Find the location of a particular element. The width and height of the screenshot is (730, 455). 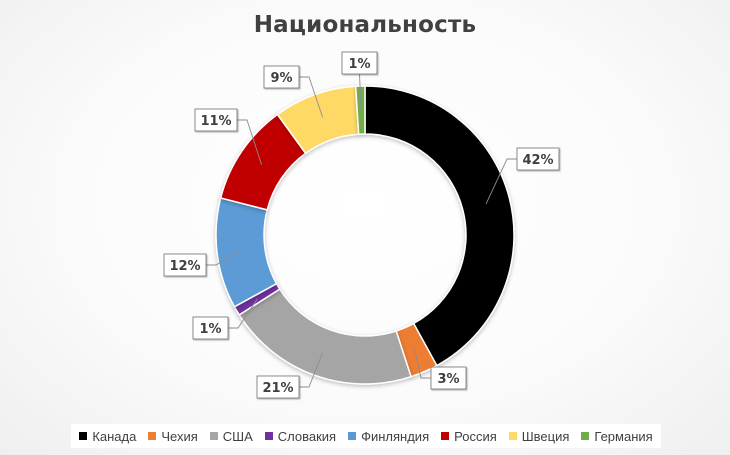

legend-item-ssha: США is located at coordinates (231, 436).